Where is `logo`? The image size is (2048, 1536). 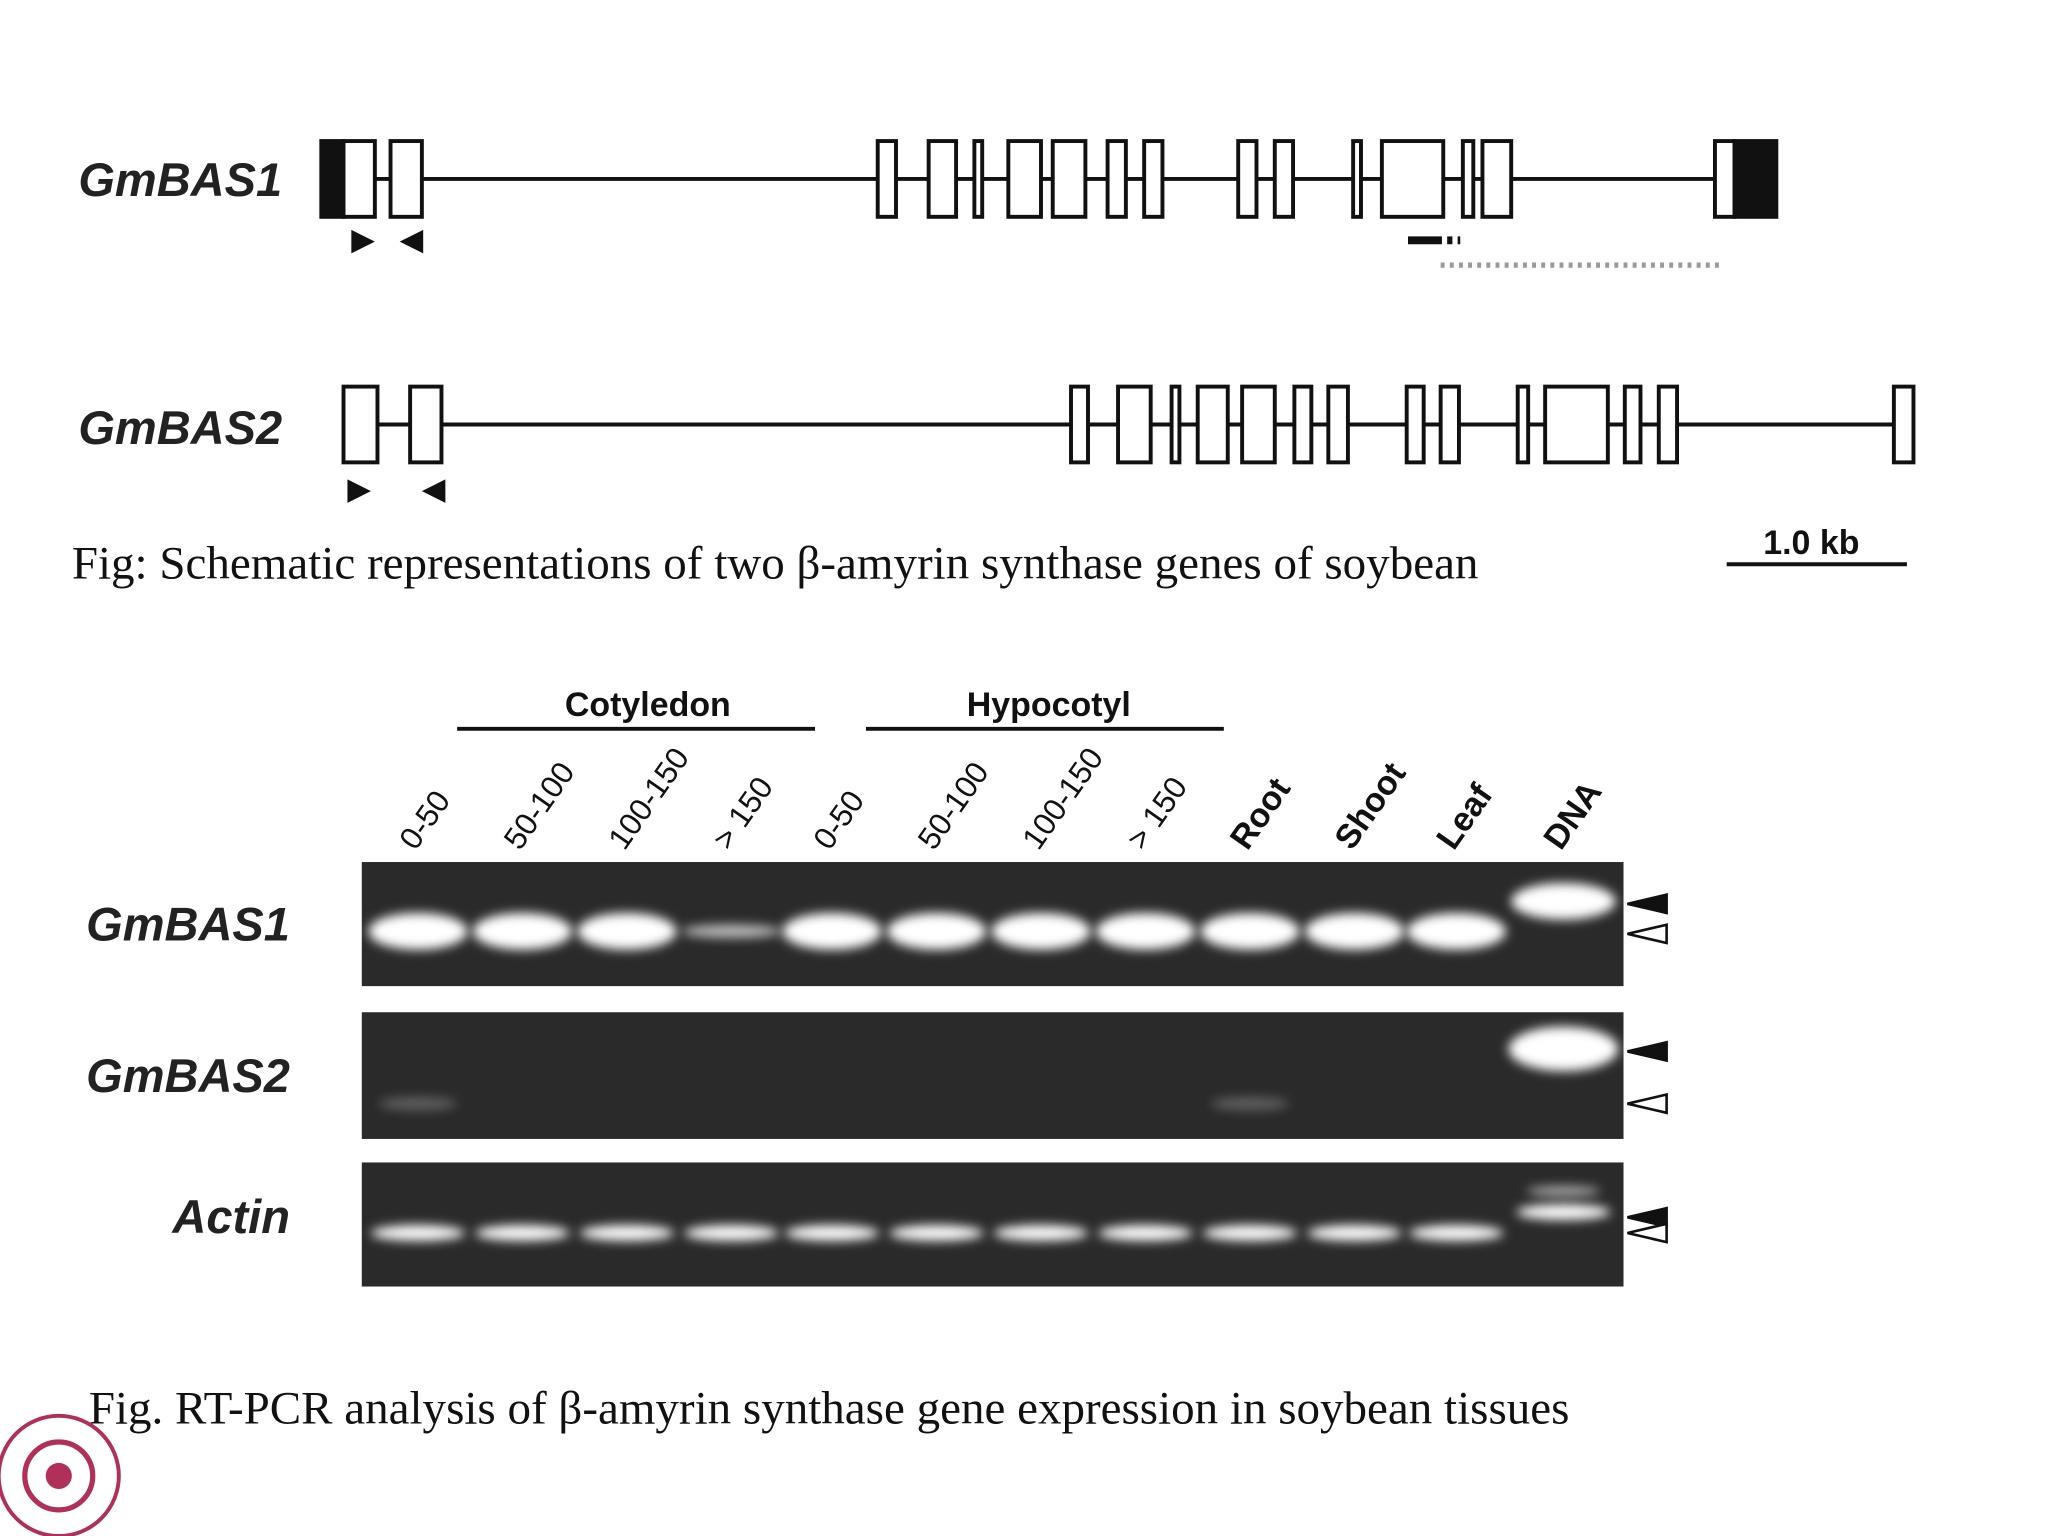
logo is located at coordinates (60, 1474).